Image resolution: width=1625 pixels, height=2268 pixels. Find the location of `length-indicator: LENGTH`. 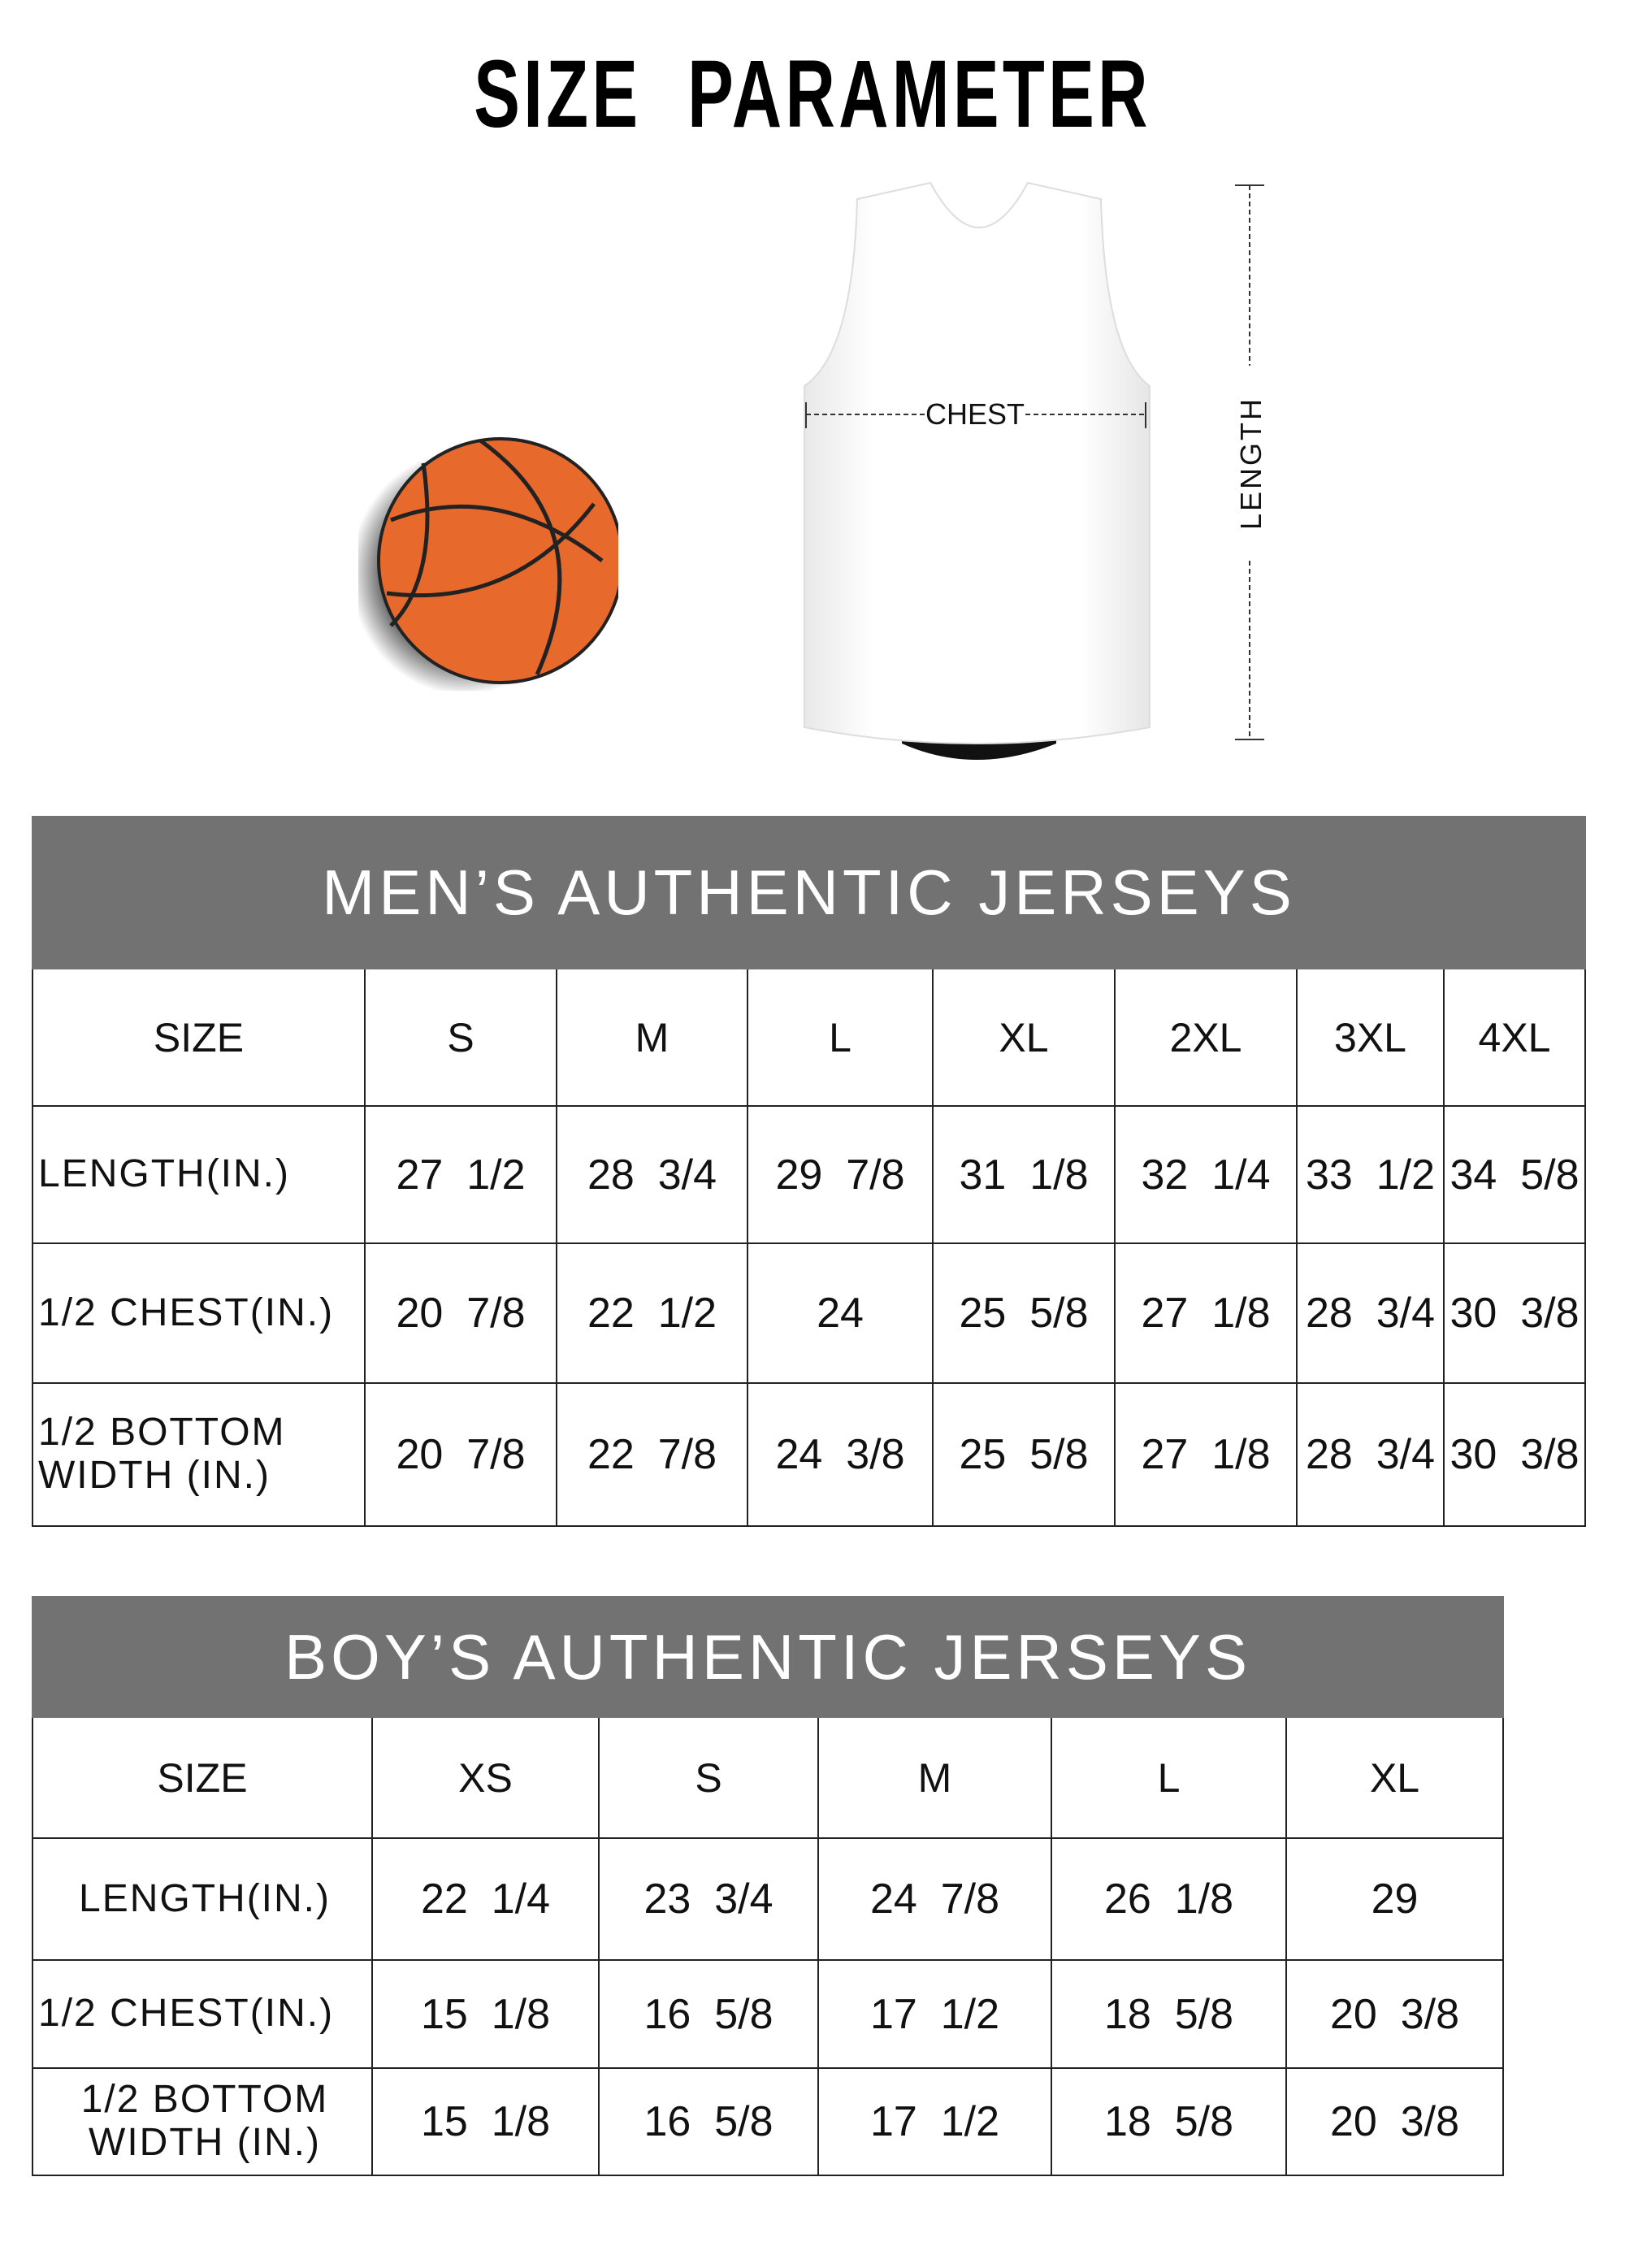

length-indicator: LENGTH is located at coordinates (1251, 462).